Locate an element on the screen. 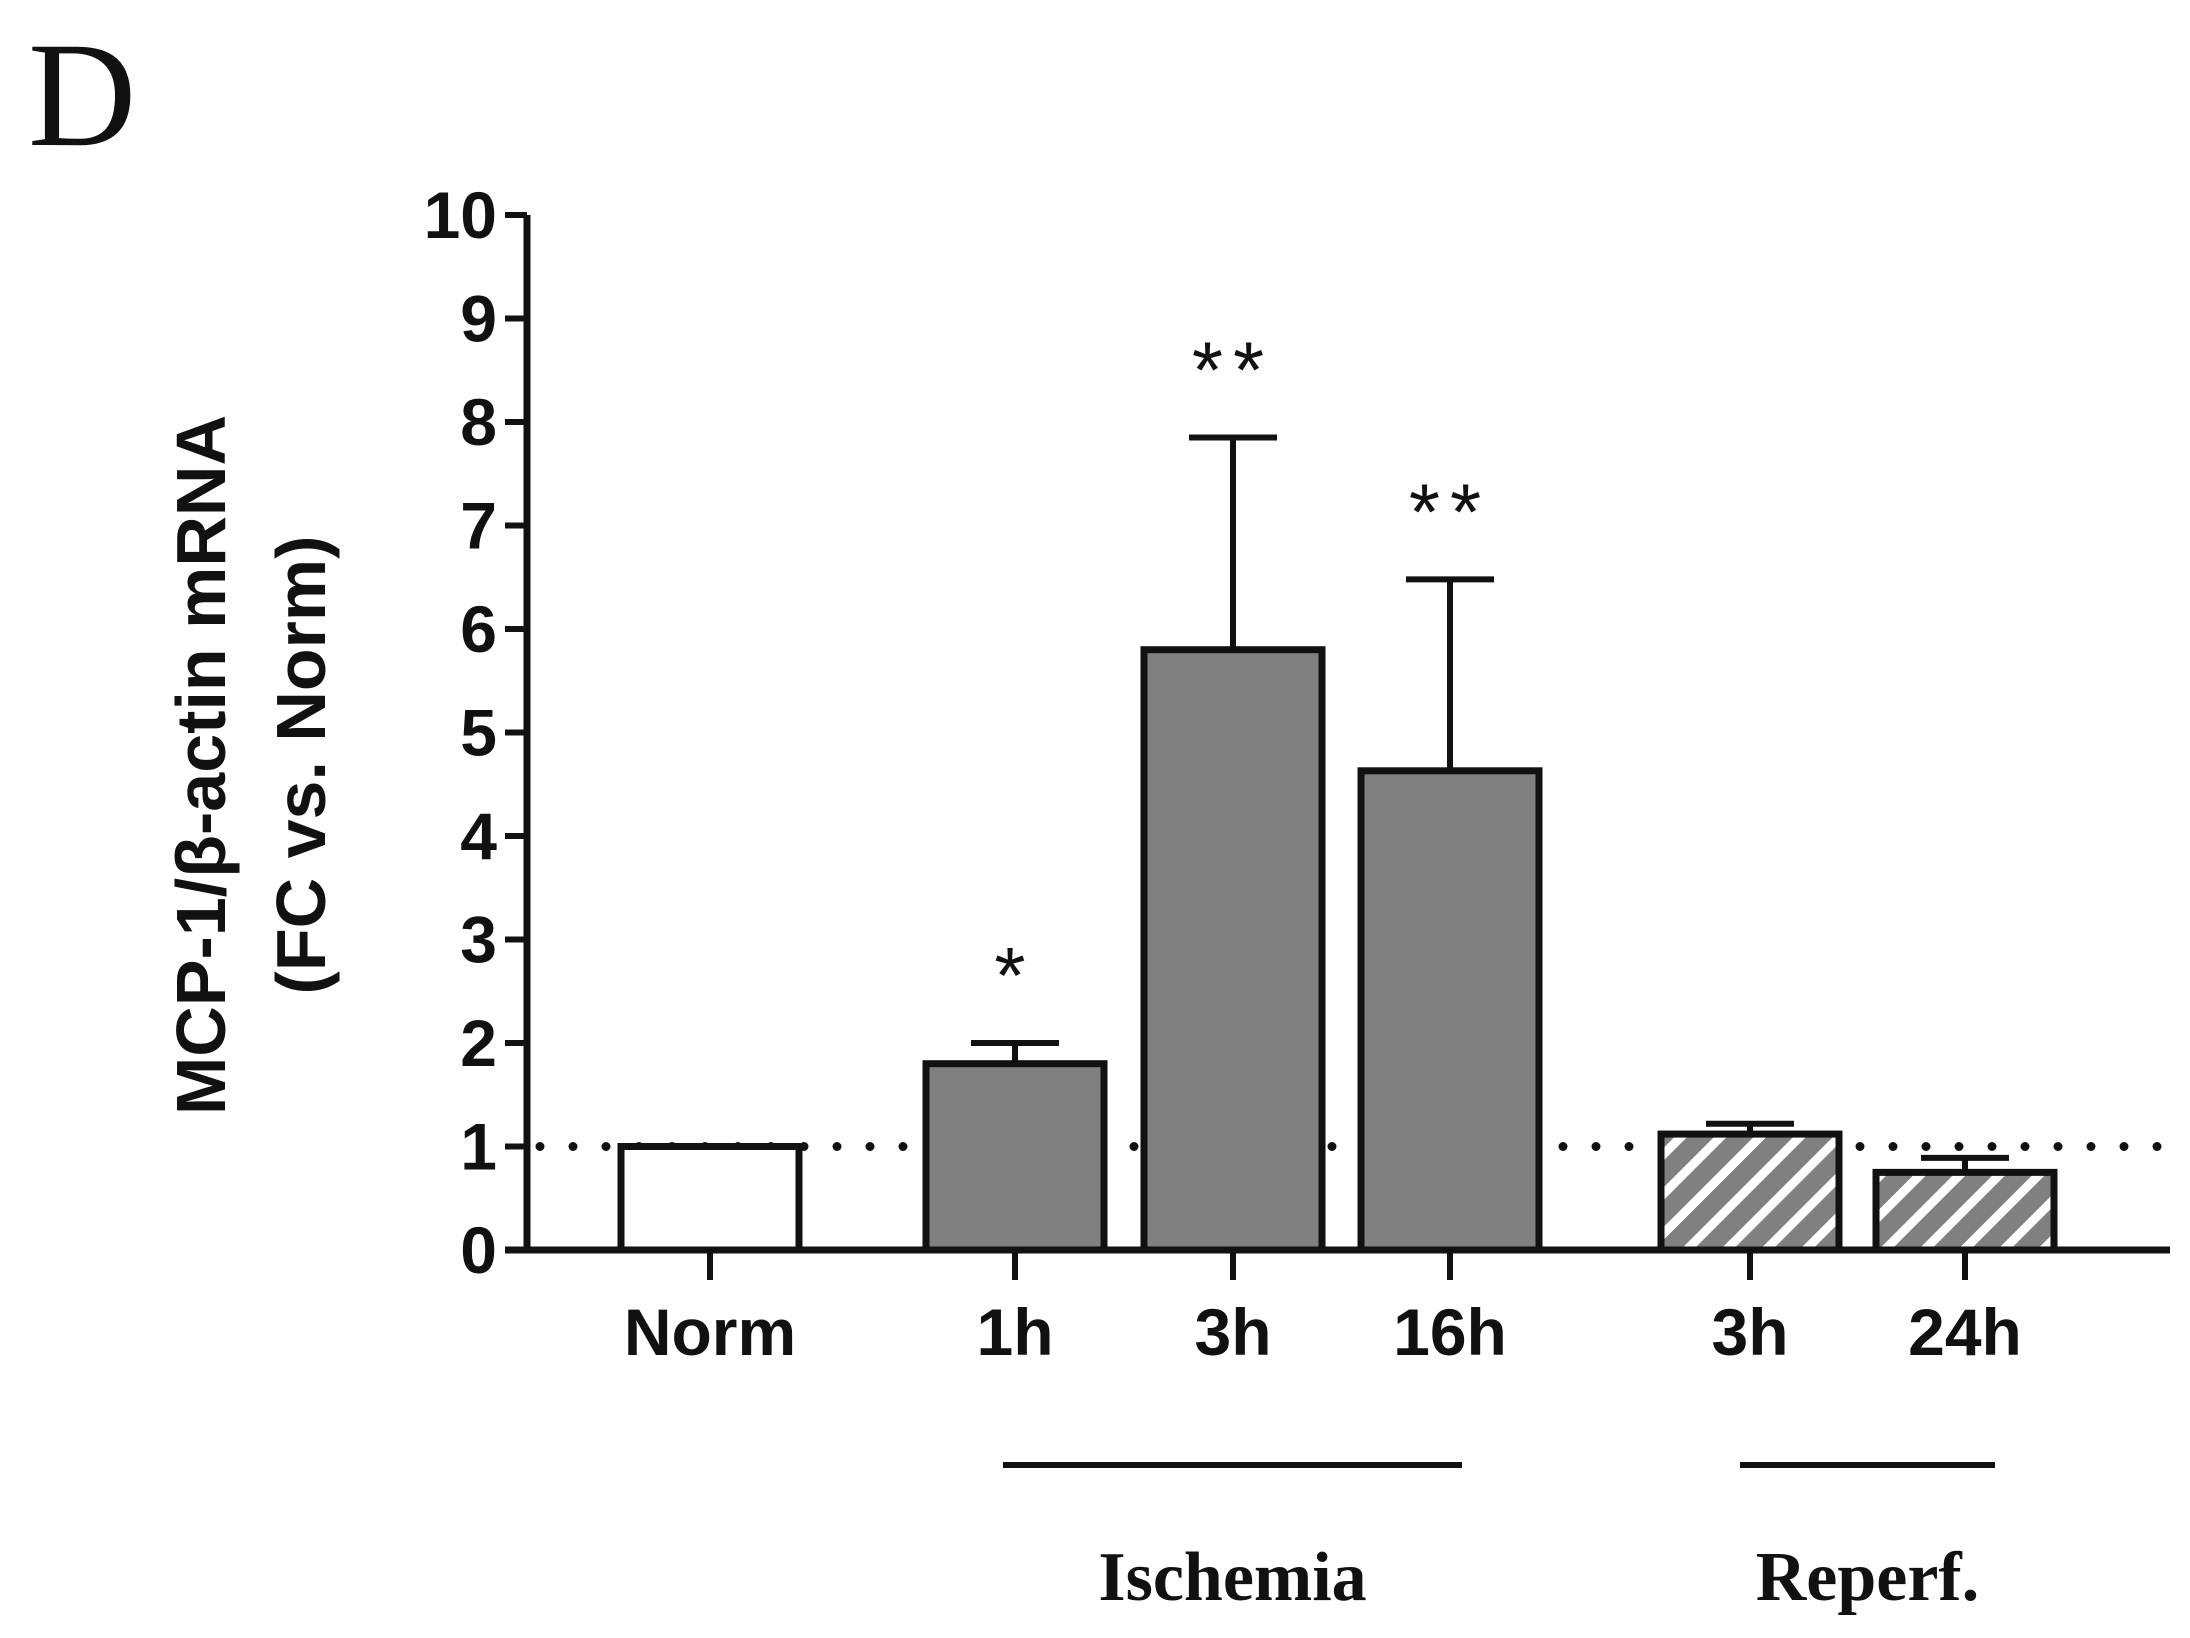  y-axis-title-line2: (FC vs. Norm) is located at coordinates (301, 765).